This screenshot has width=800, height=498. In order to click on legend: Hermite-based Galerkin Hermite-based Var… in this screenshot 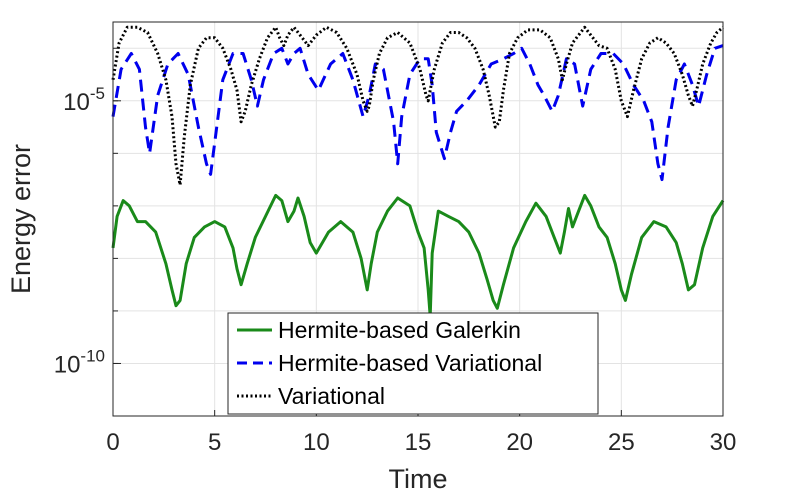, I will do `click(413, 363)`.